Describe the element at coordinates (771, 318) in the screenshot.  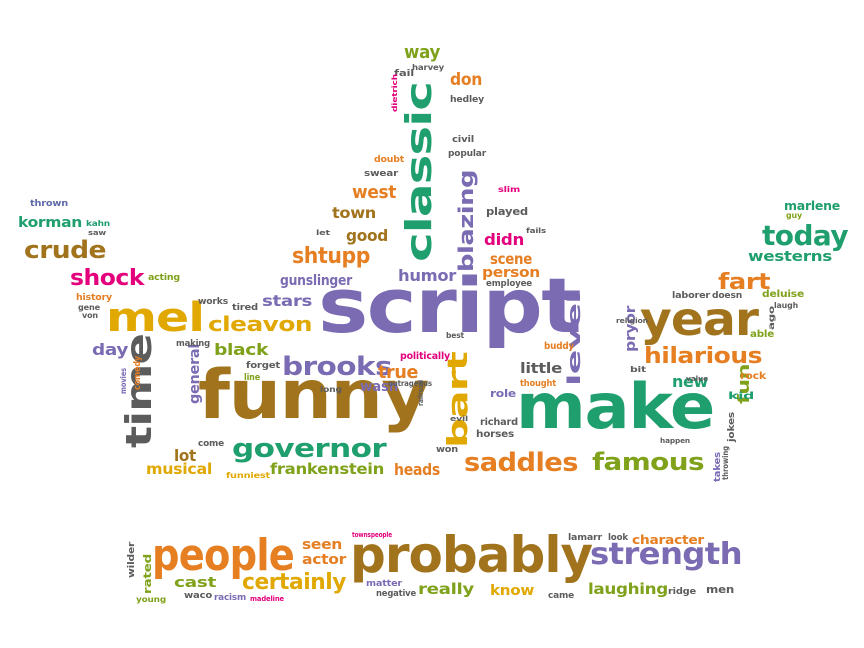
I see `word-ago: ago` at that location.